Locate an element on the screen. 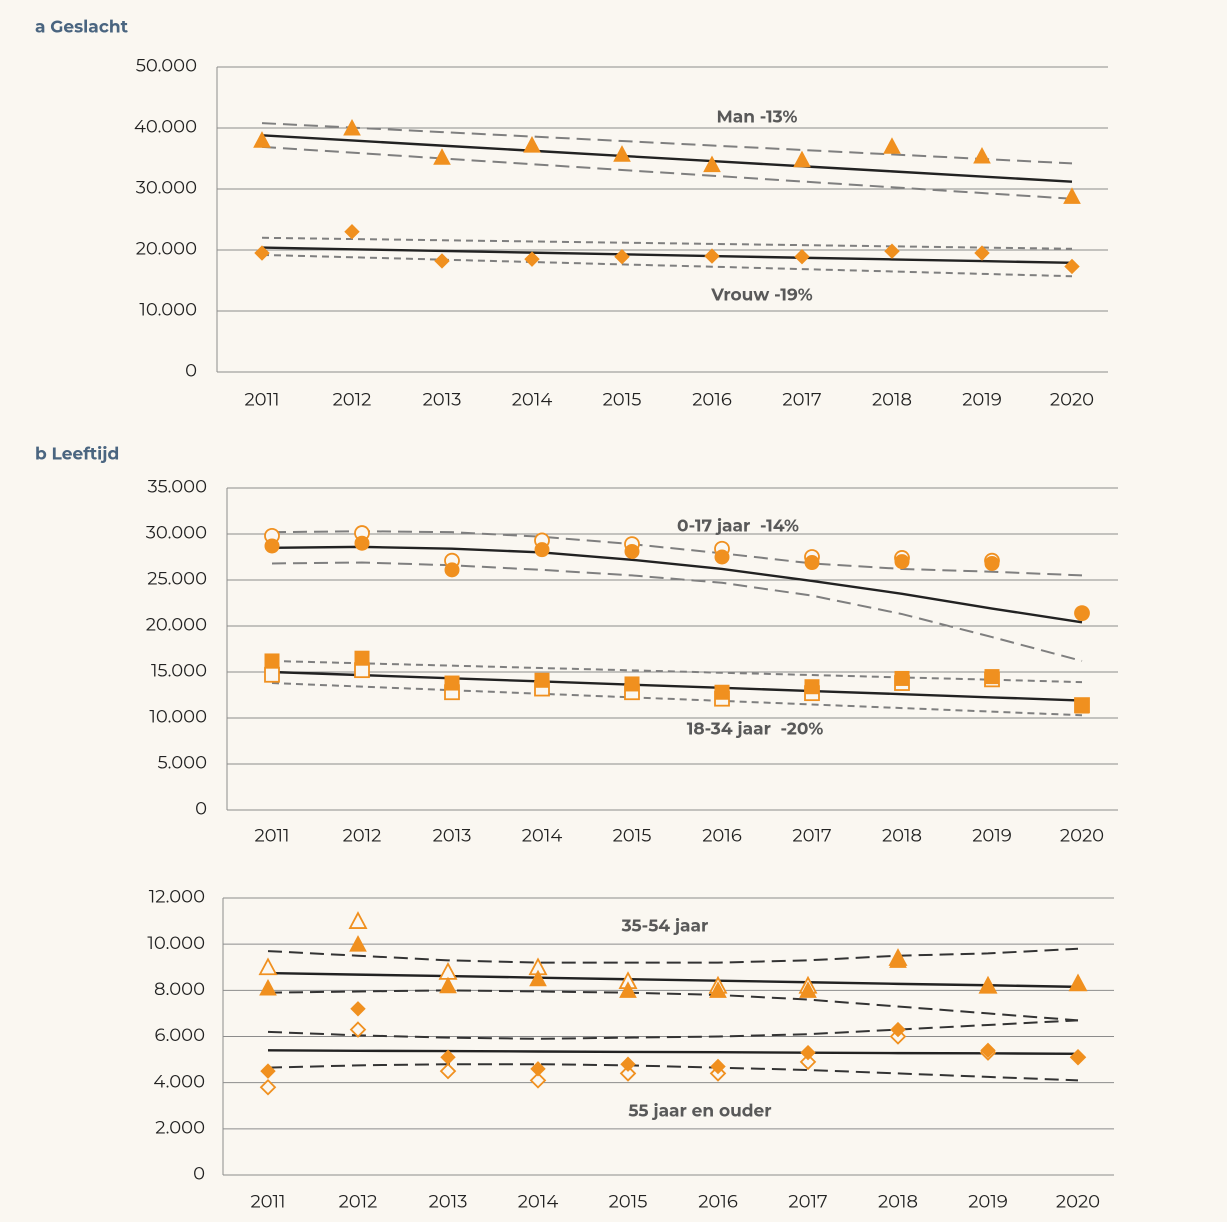 Image resolution: width=1227 pixels, height=1222 pixels. y-tick-label: 2.000 is located at coordinates (180, 1128).